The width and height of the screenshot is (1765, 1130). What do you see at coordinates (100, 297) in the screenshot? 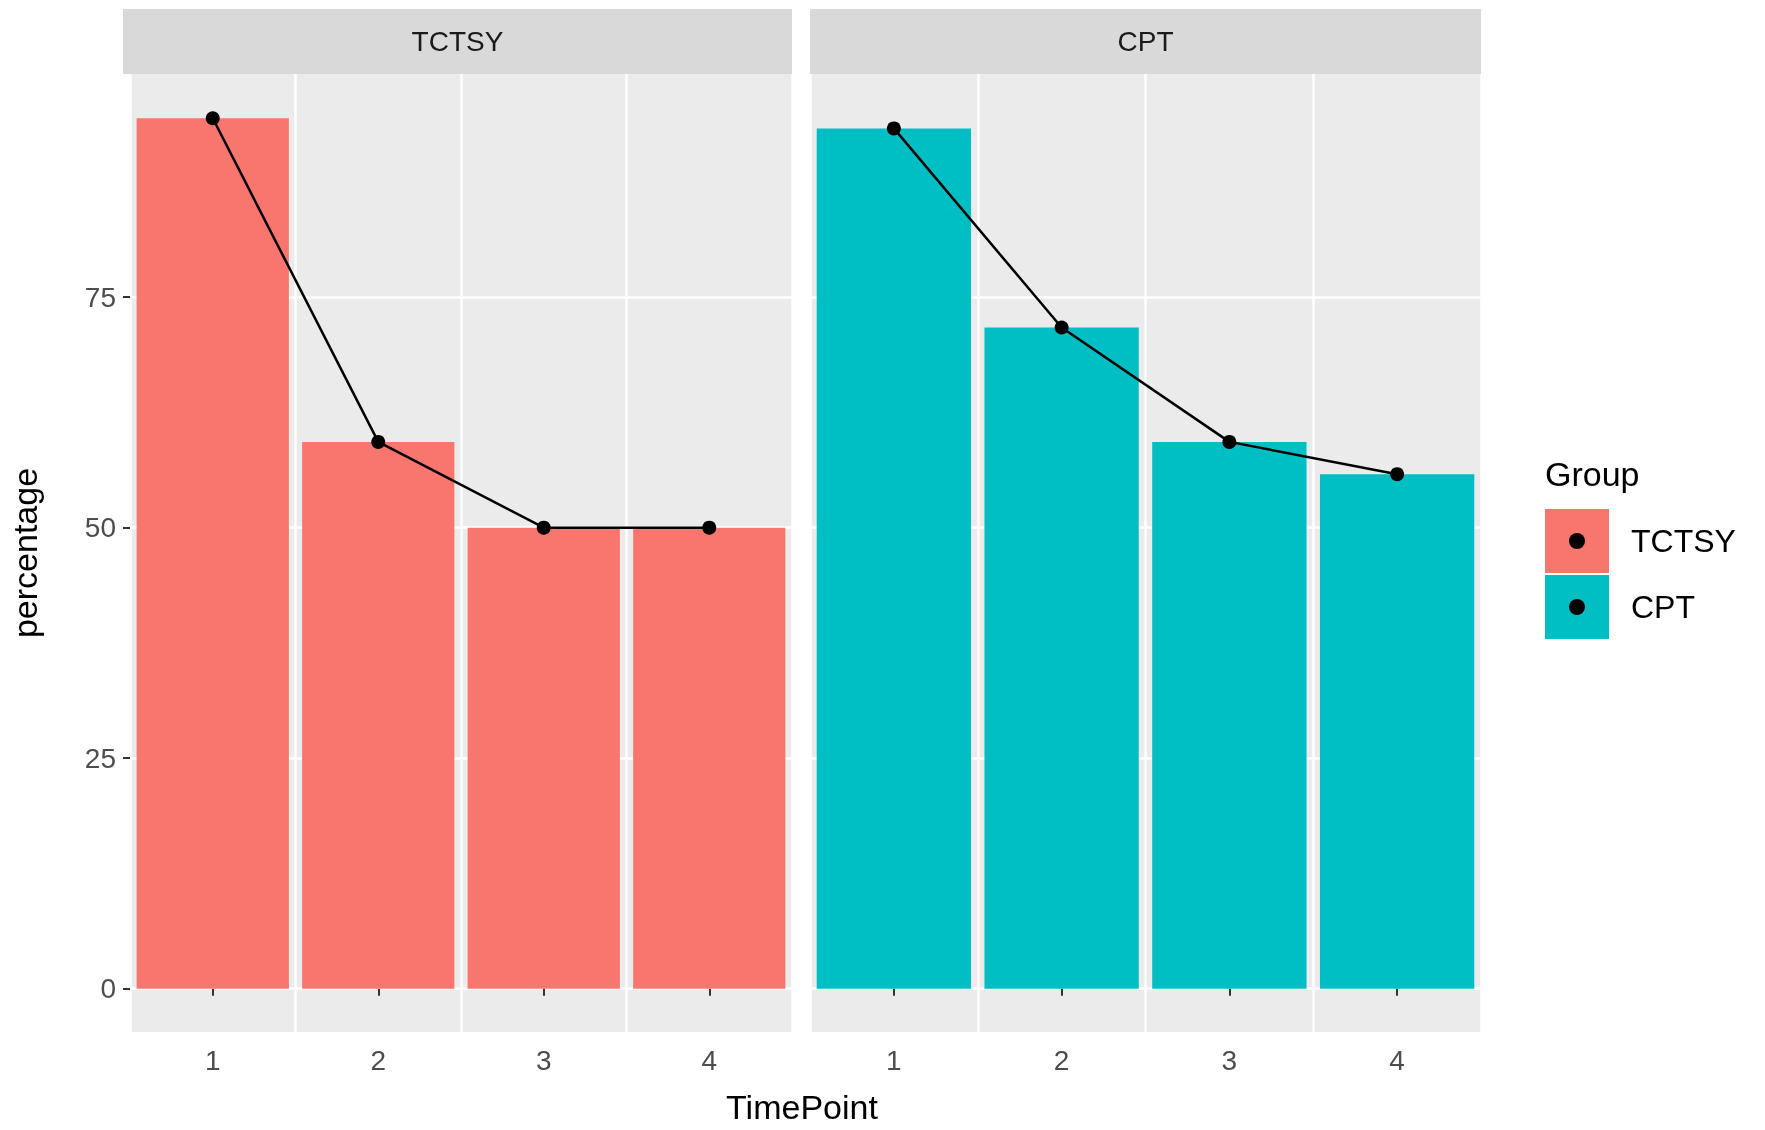
I see `y-tick-label: 75` at bounding box center [100, 297].